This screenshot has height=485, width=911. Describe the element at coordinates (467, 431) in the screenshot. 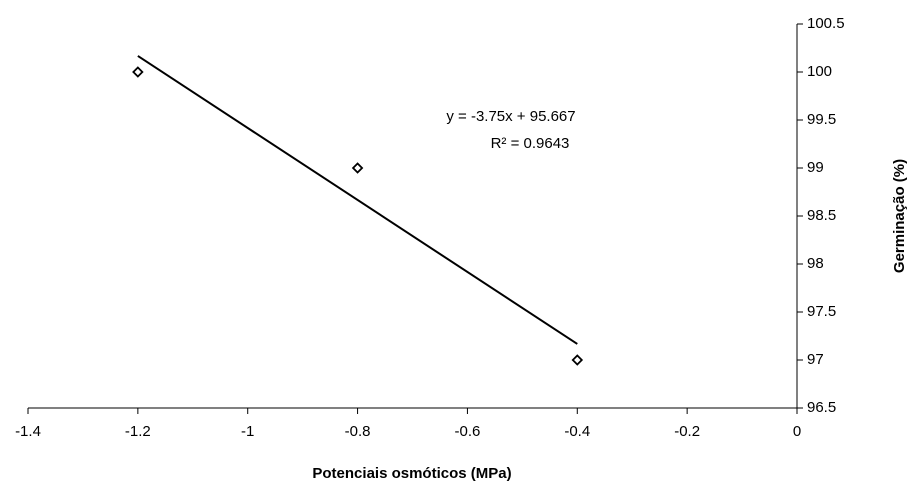

I see `x-tick-label: -0.6` at that location.